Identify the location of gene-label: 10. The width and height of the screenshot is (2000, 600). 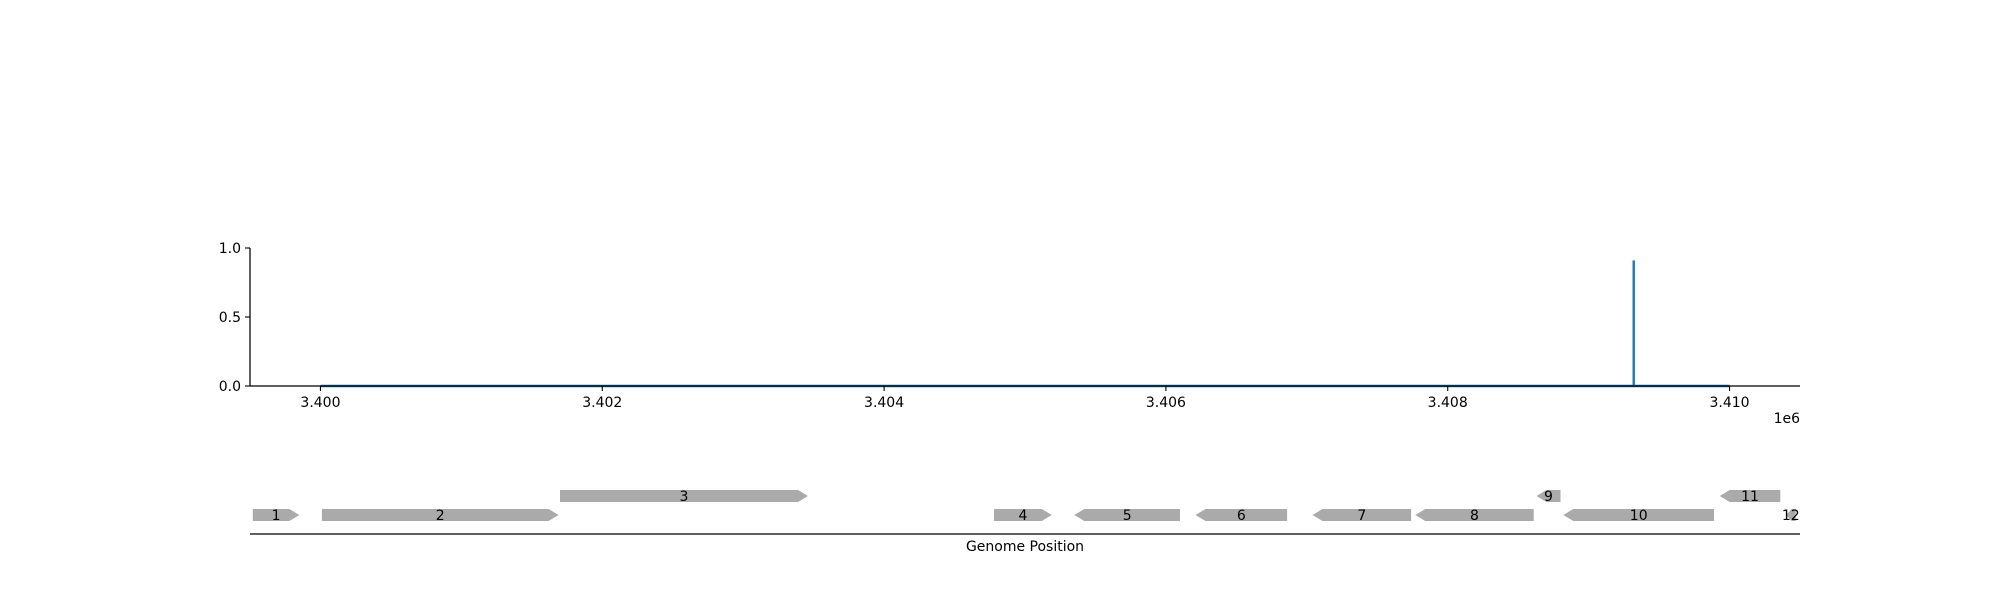
(1639, 516).